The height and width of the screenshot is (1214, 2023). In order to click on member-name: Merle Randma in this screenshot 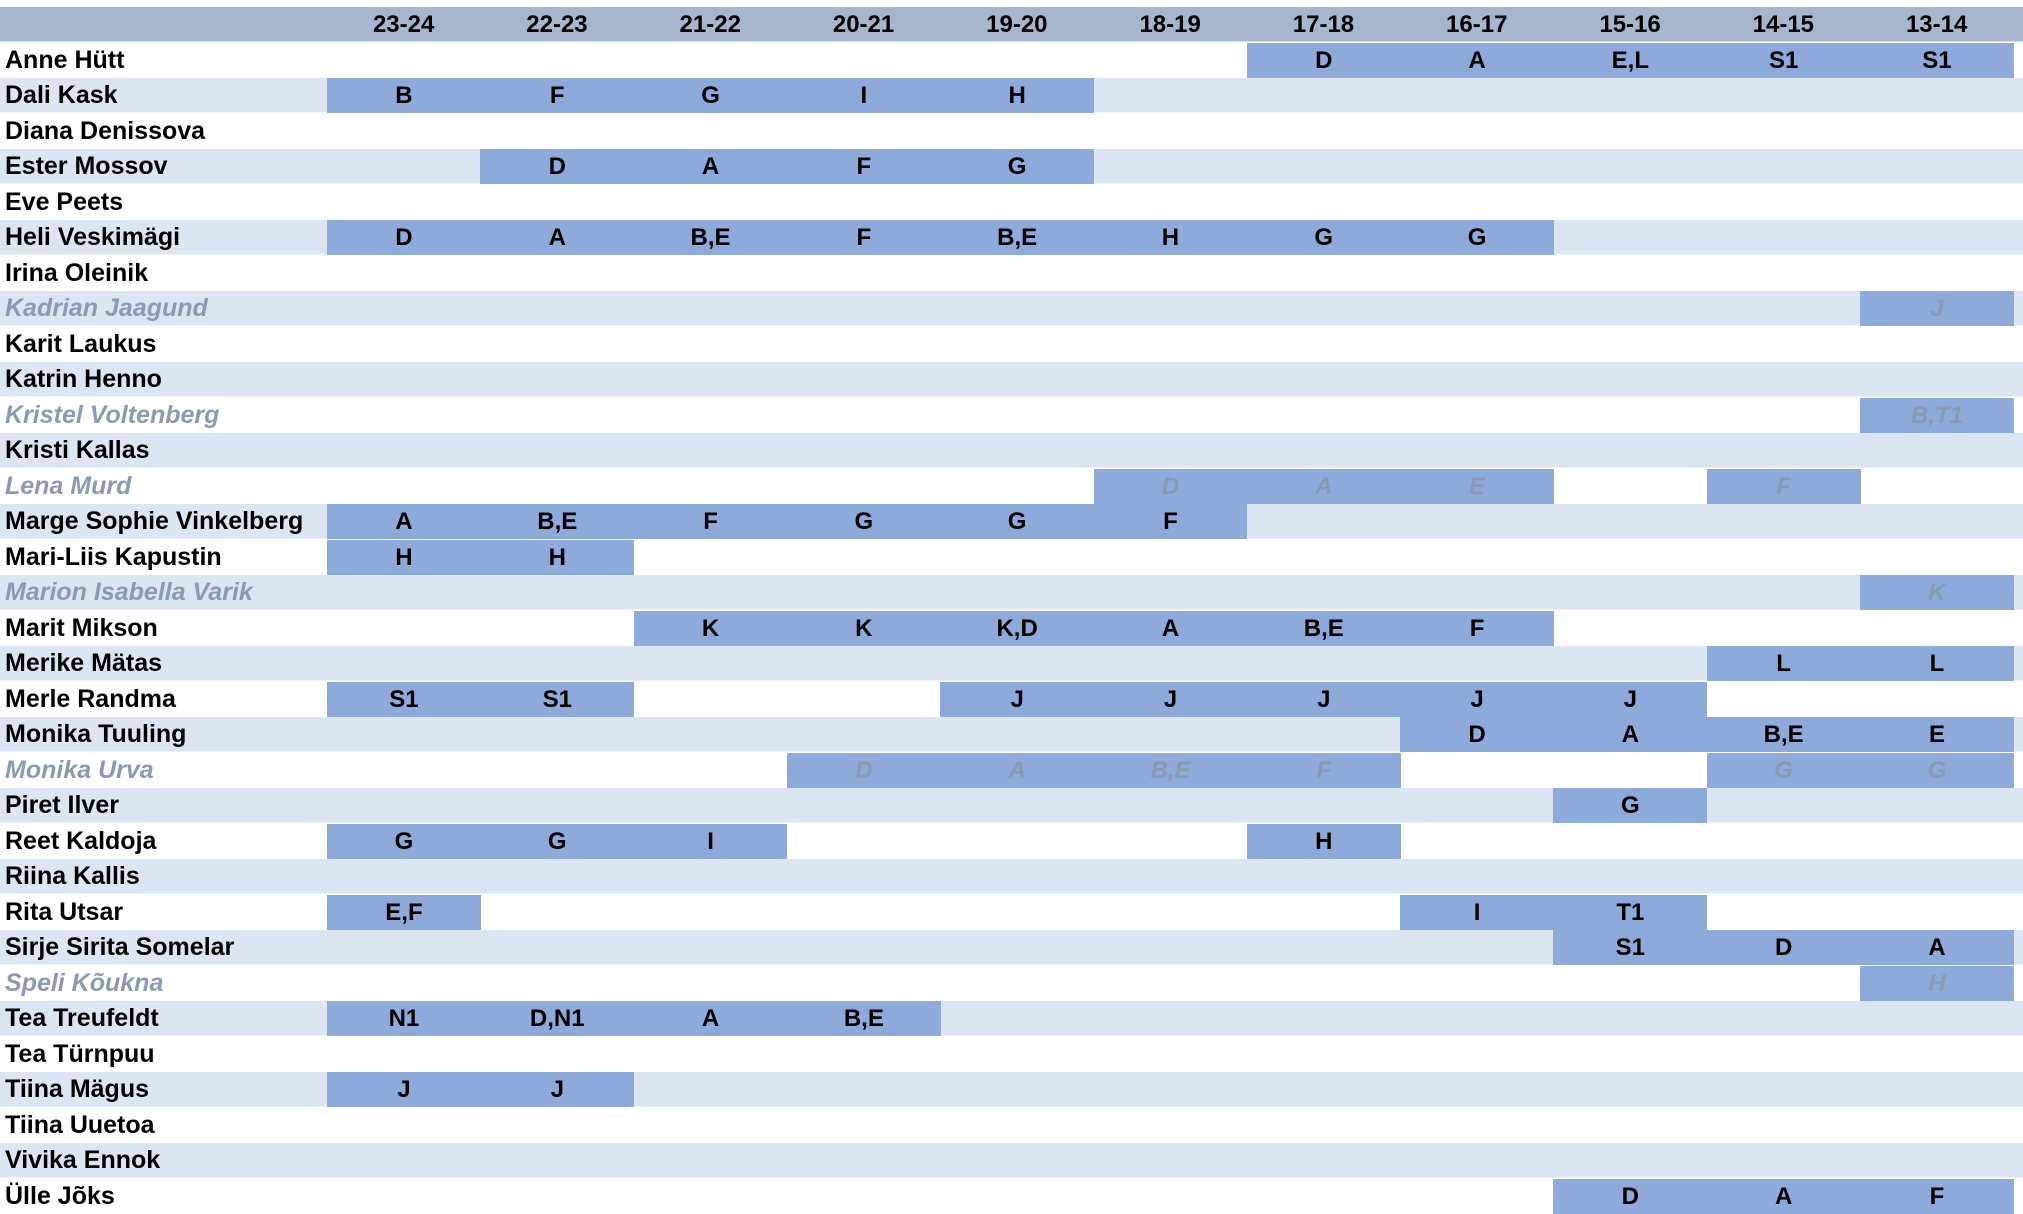, I will do `click(90, 698)`.